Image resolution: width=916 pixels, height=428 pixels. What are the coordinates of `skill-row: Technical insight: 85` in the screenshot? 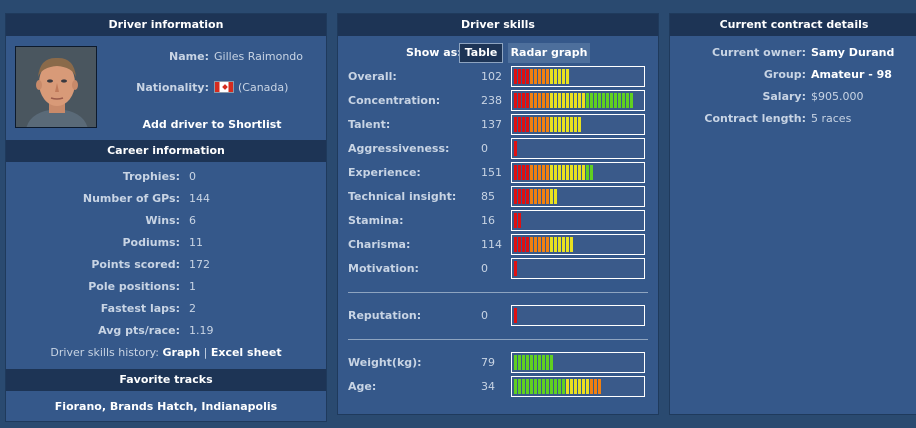 It's located at (498, 197).